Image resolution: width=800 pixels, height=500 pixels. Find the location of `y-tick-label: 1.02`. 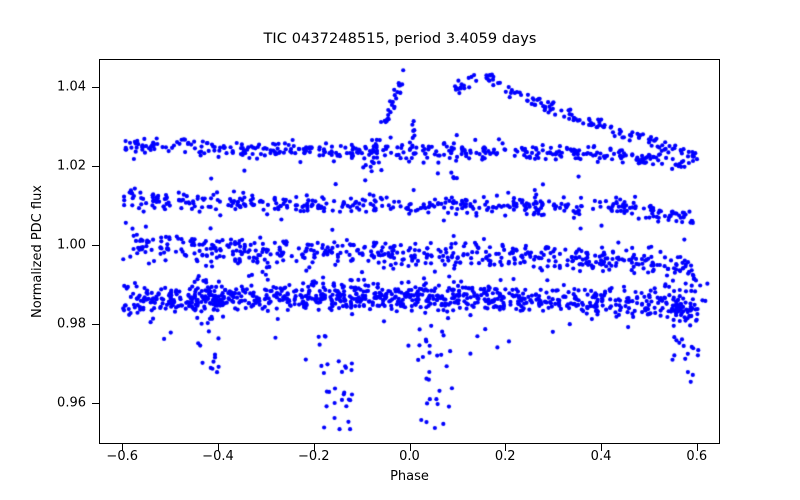

y-tick-label: 1.02 is located at coordinates (71, 166).